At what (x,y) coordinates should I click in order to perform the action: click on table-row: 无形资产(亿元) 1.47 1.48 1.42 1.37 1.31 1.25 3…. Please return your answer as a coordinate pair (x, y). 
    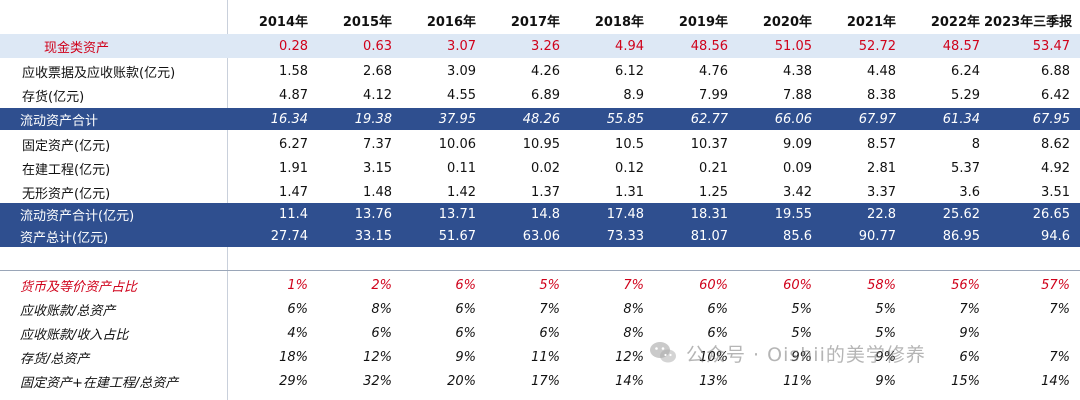
    Looking at the image, I should click on (540, 192).